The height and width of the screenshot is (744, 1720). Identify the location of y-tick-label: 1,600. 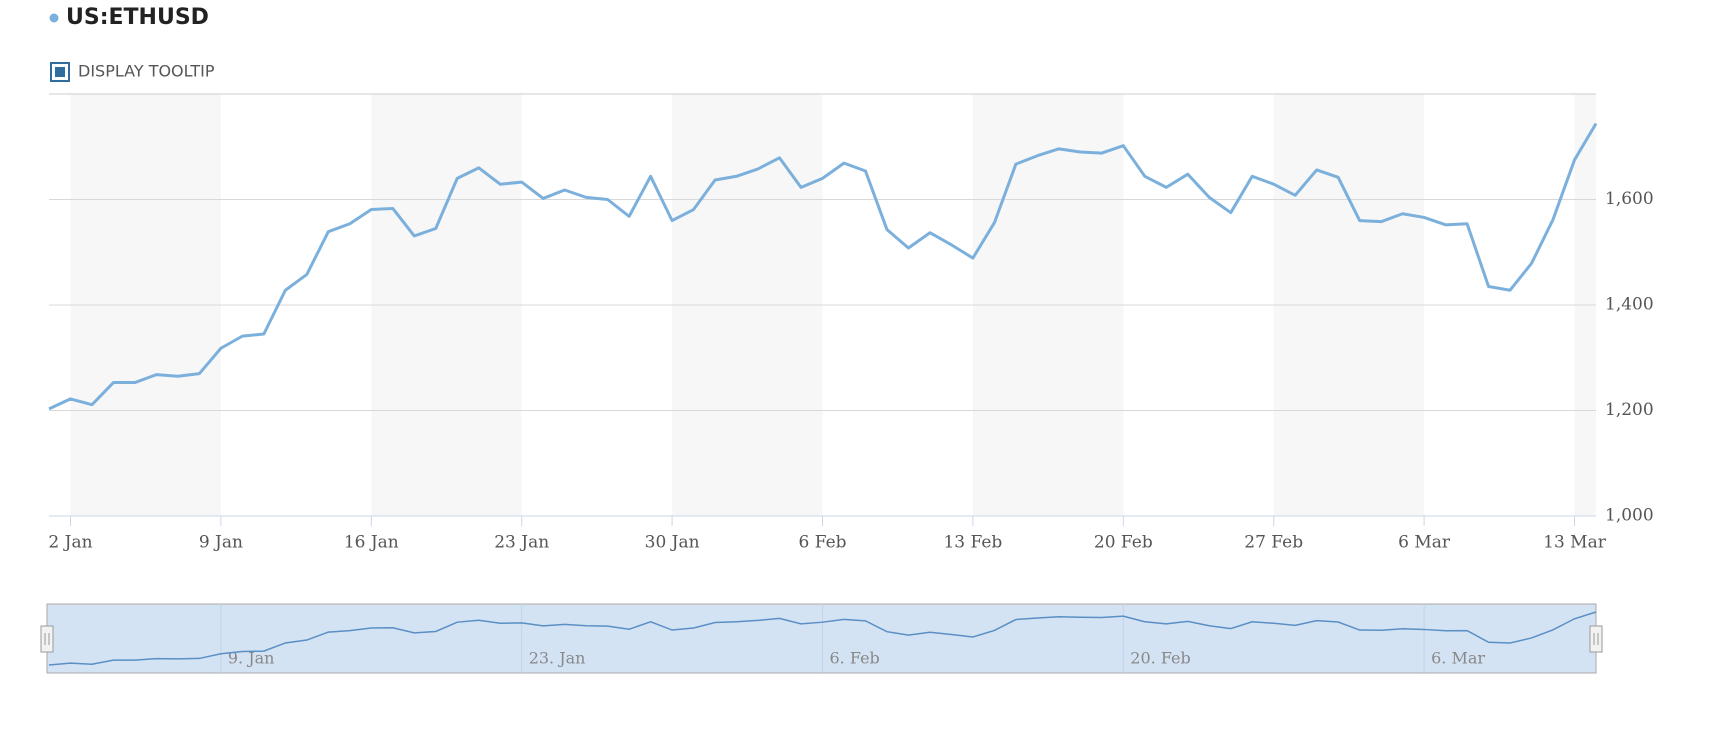
(1629, 199).